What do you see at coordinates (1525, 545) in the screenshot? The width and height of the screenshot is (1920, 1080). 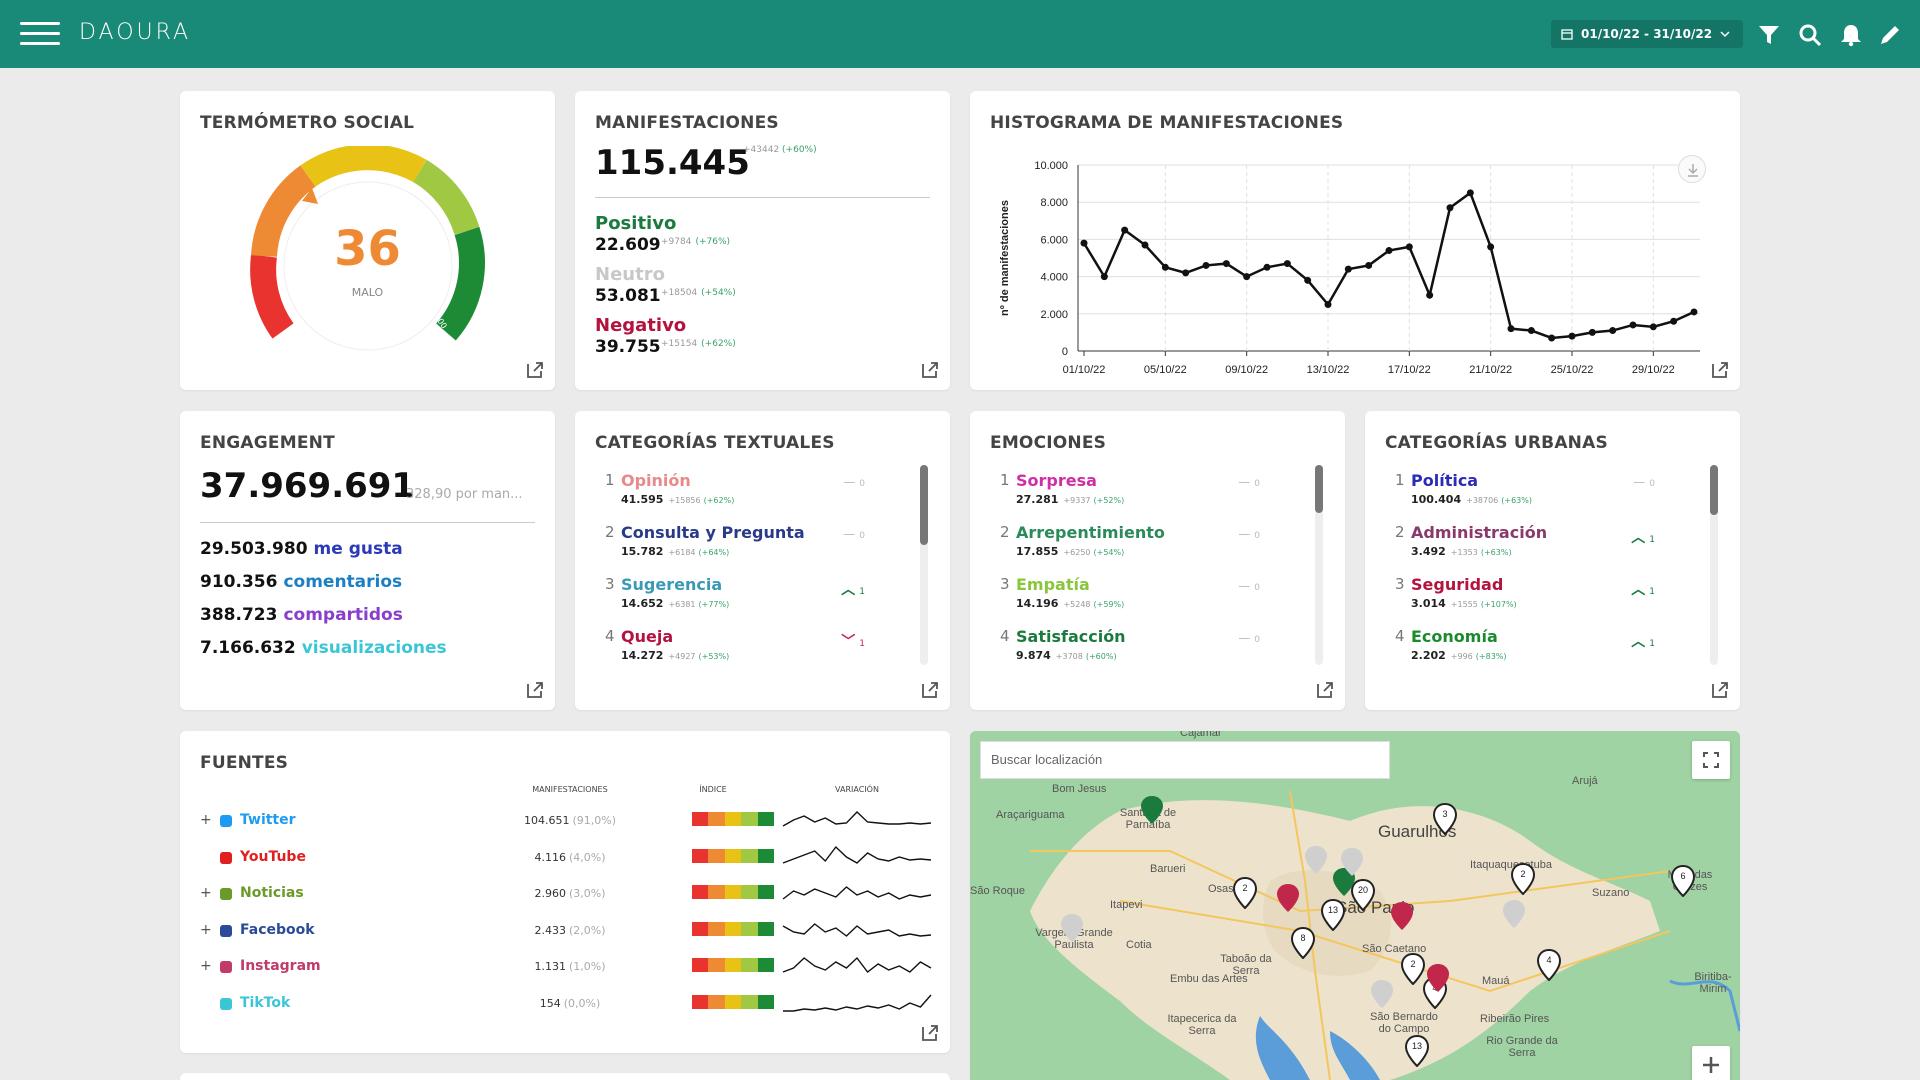 I see `category-item: 2 Administración 3.492 +1353 (+63%) ︿ 1` at bounding box center [1525, 545].